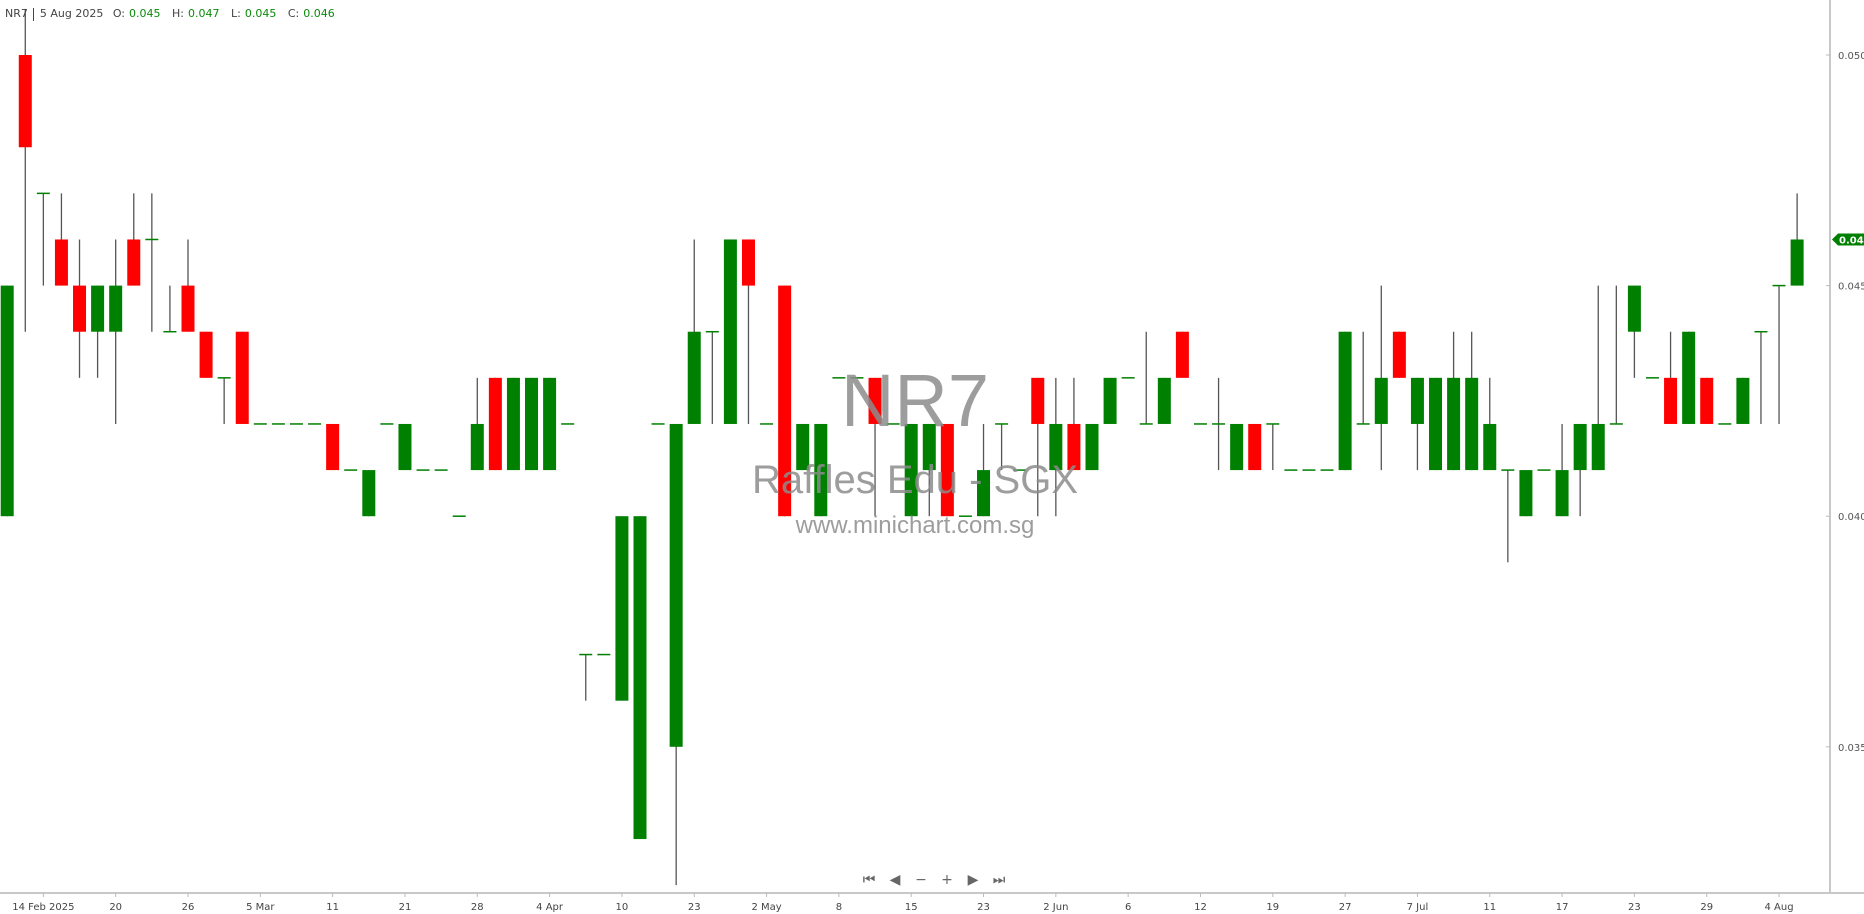  What do you see at coordinates (947, 880) in the screenshot?
I see `zoom-in-button: +` at bounding box center [947, 880].